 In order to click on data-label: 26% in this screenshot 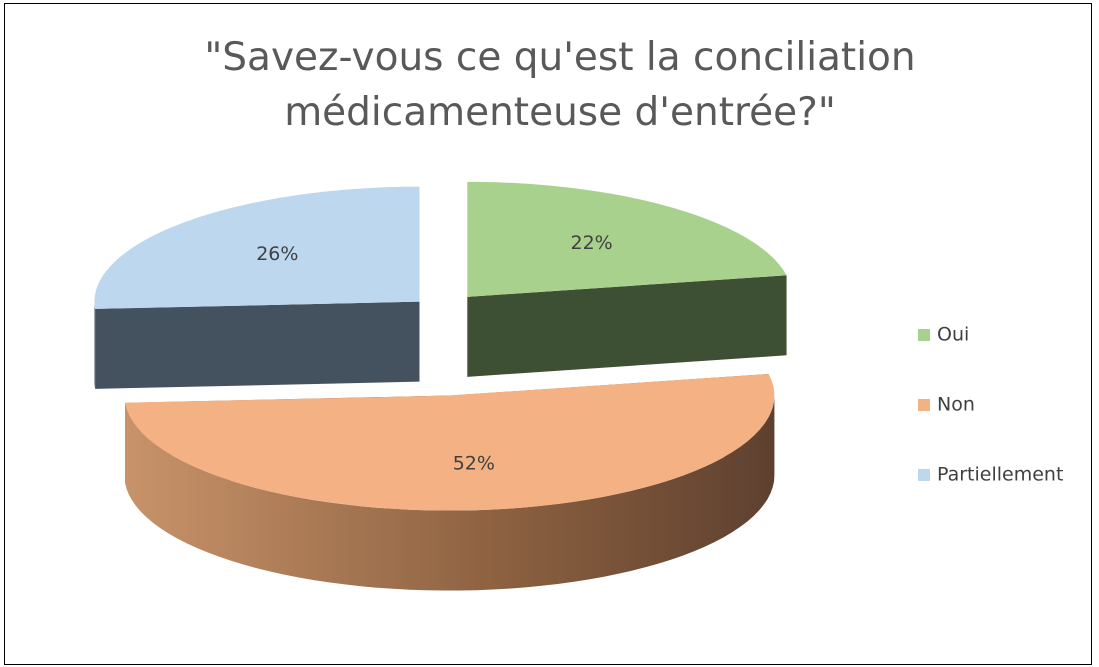, I will do `click(277, 254)`.